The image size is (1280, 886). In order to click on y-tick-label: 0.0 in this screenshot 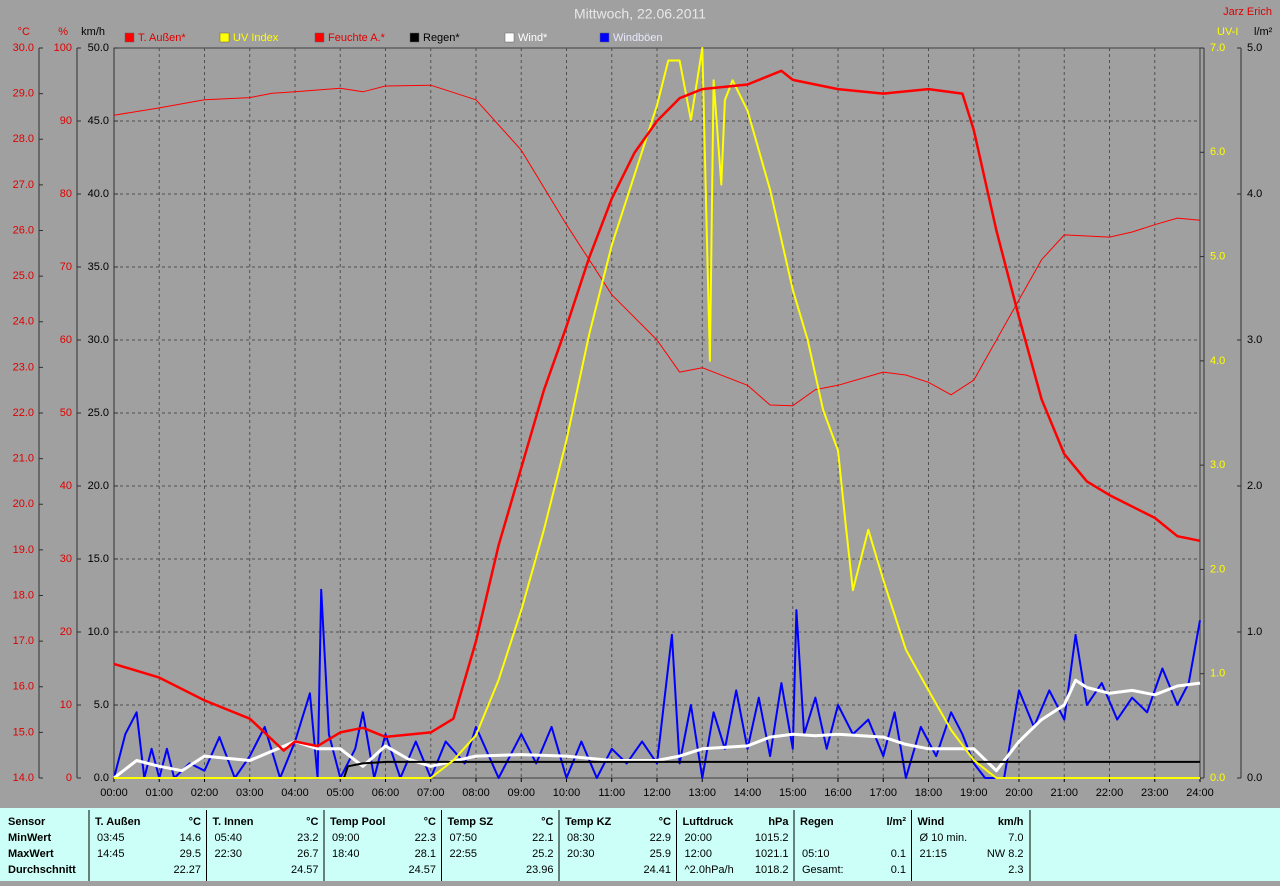, I will do `click(1217, 778)`.